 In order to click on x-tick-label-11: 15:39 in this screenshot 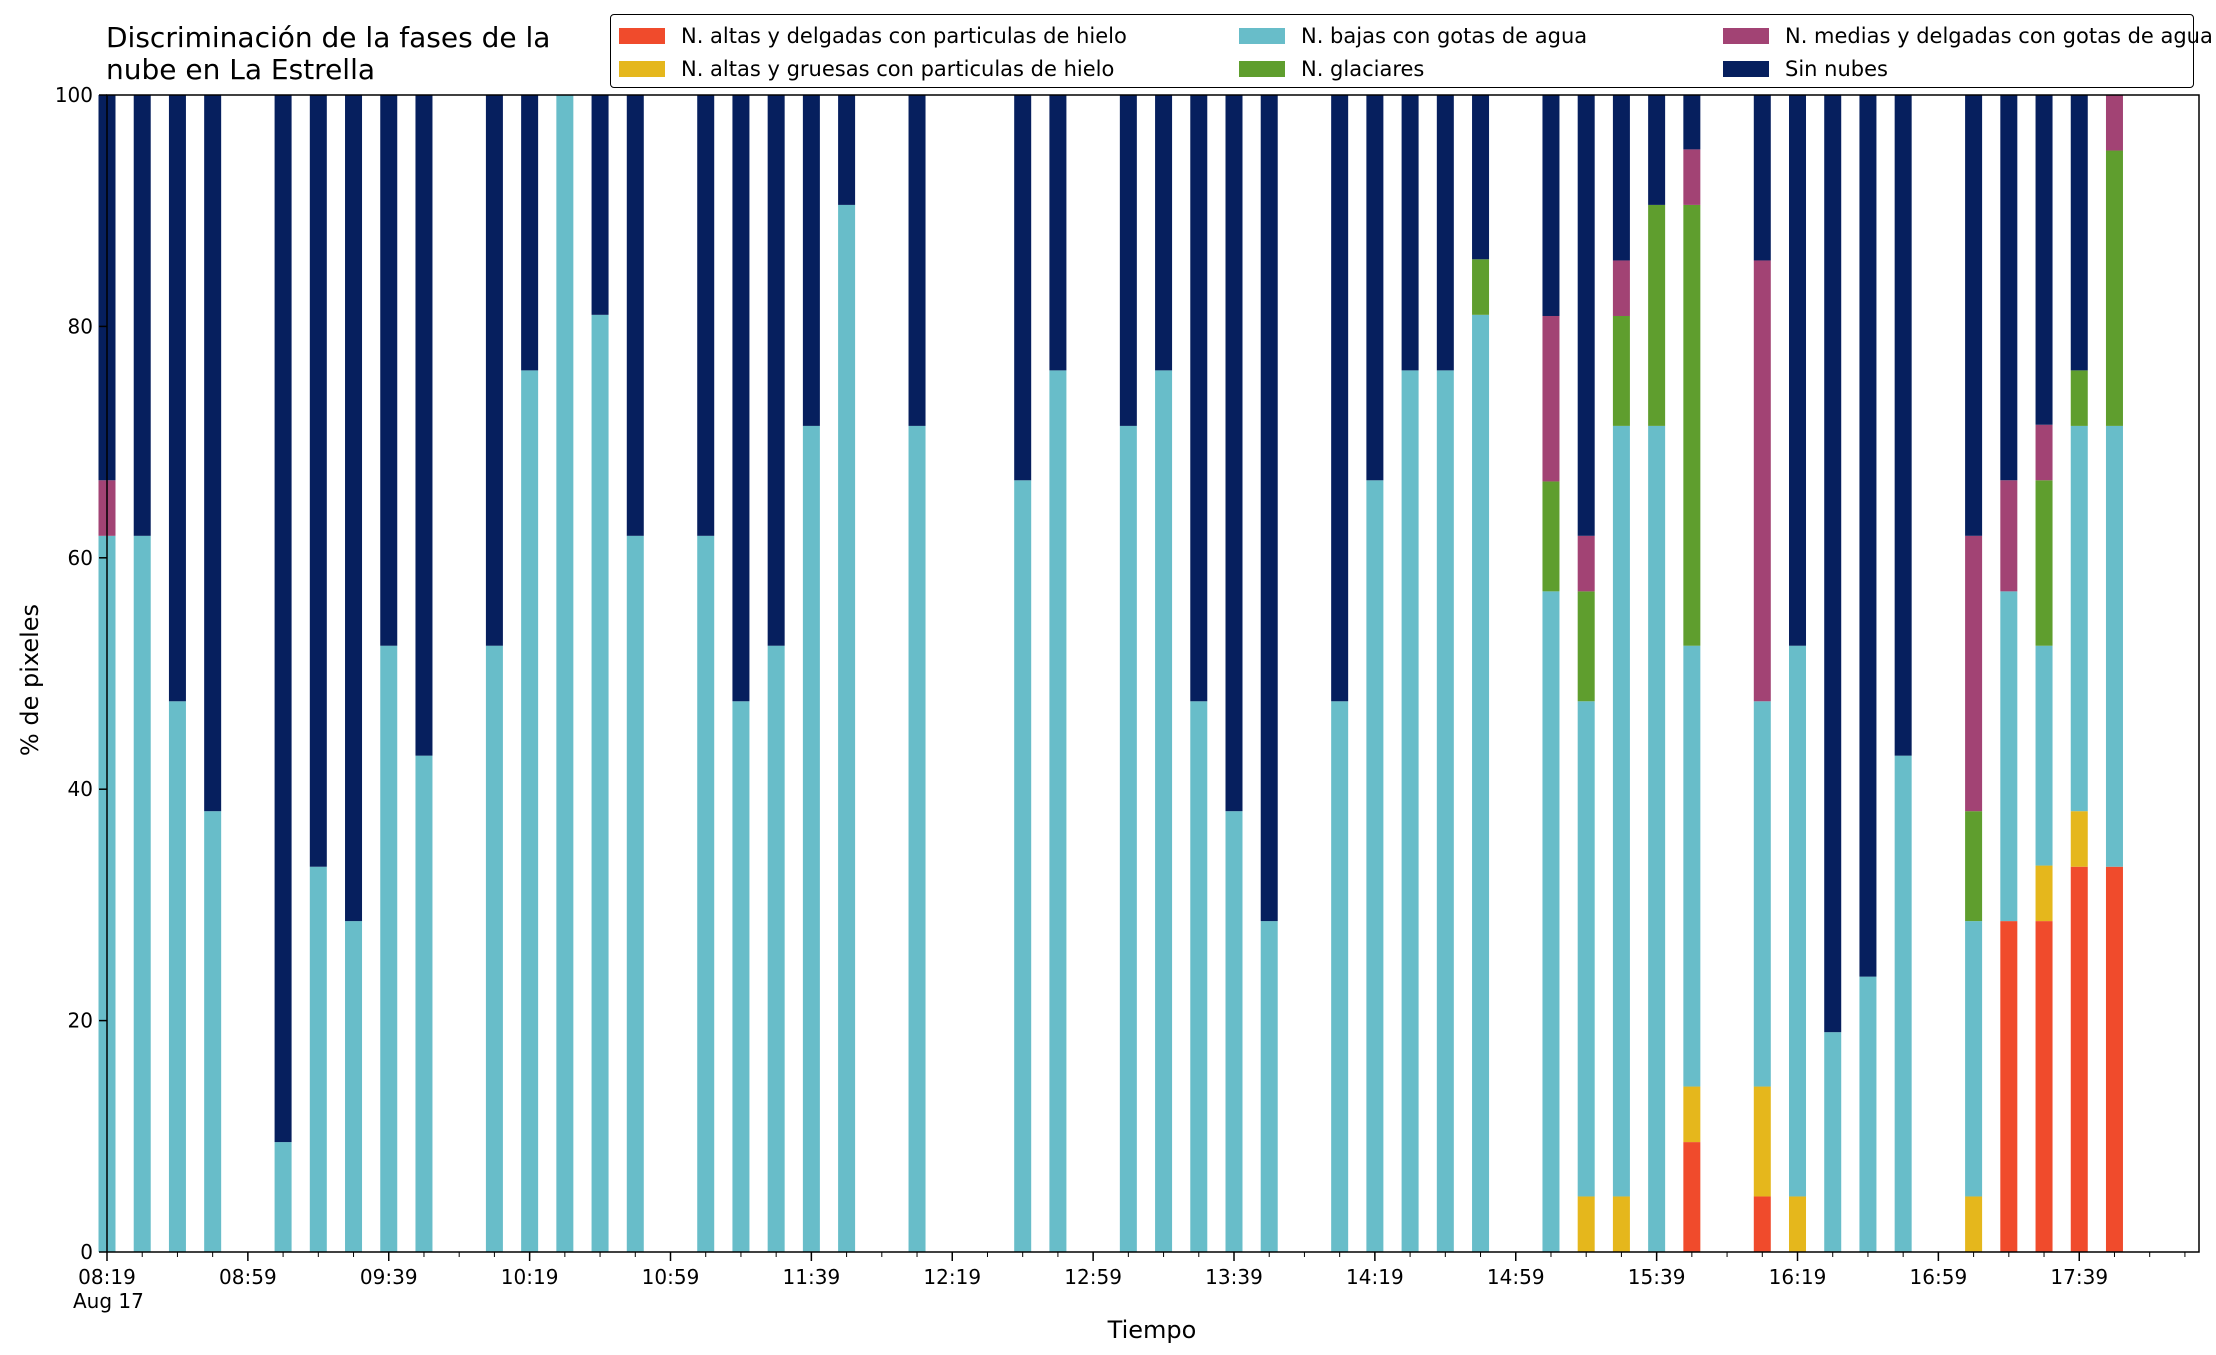, I will do `click(1657, 1277)`.